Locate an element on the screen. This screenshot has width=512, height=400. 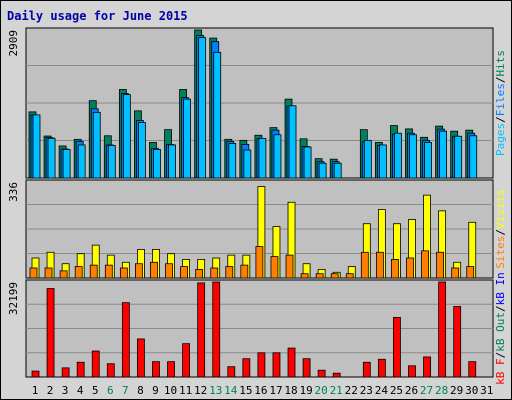
x-label-day-17: 17 is located at coordinates (275, 390).